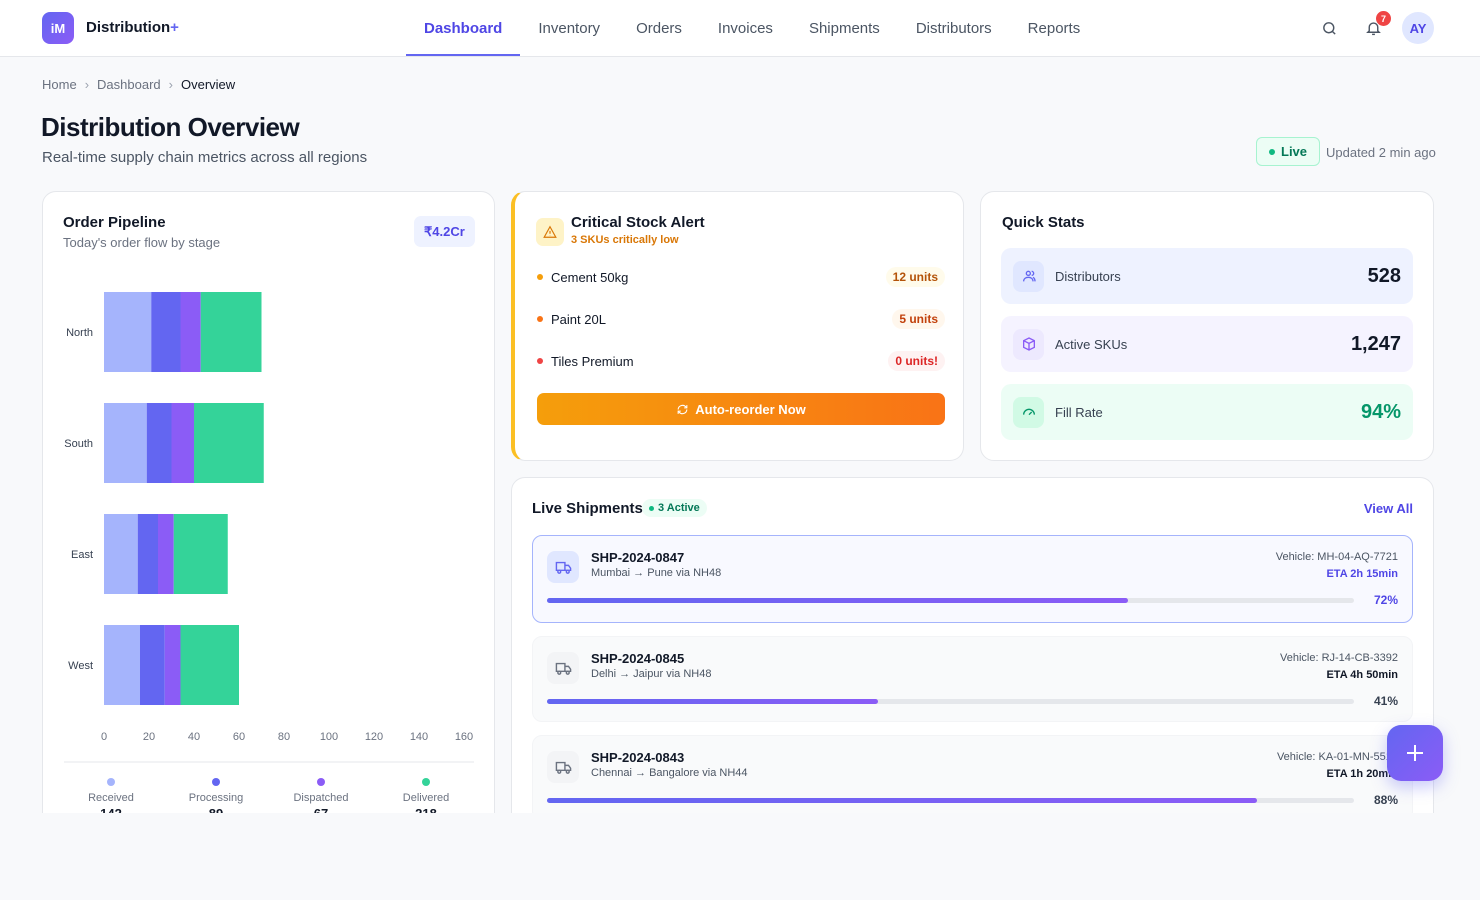 This screenshot has width=1480, height=900. I want to click on stat-label: Active SKUs, so click(1091, 344).